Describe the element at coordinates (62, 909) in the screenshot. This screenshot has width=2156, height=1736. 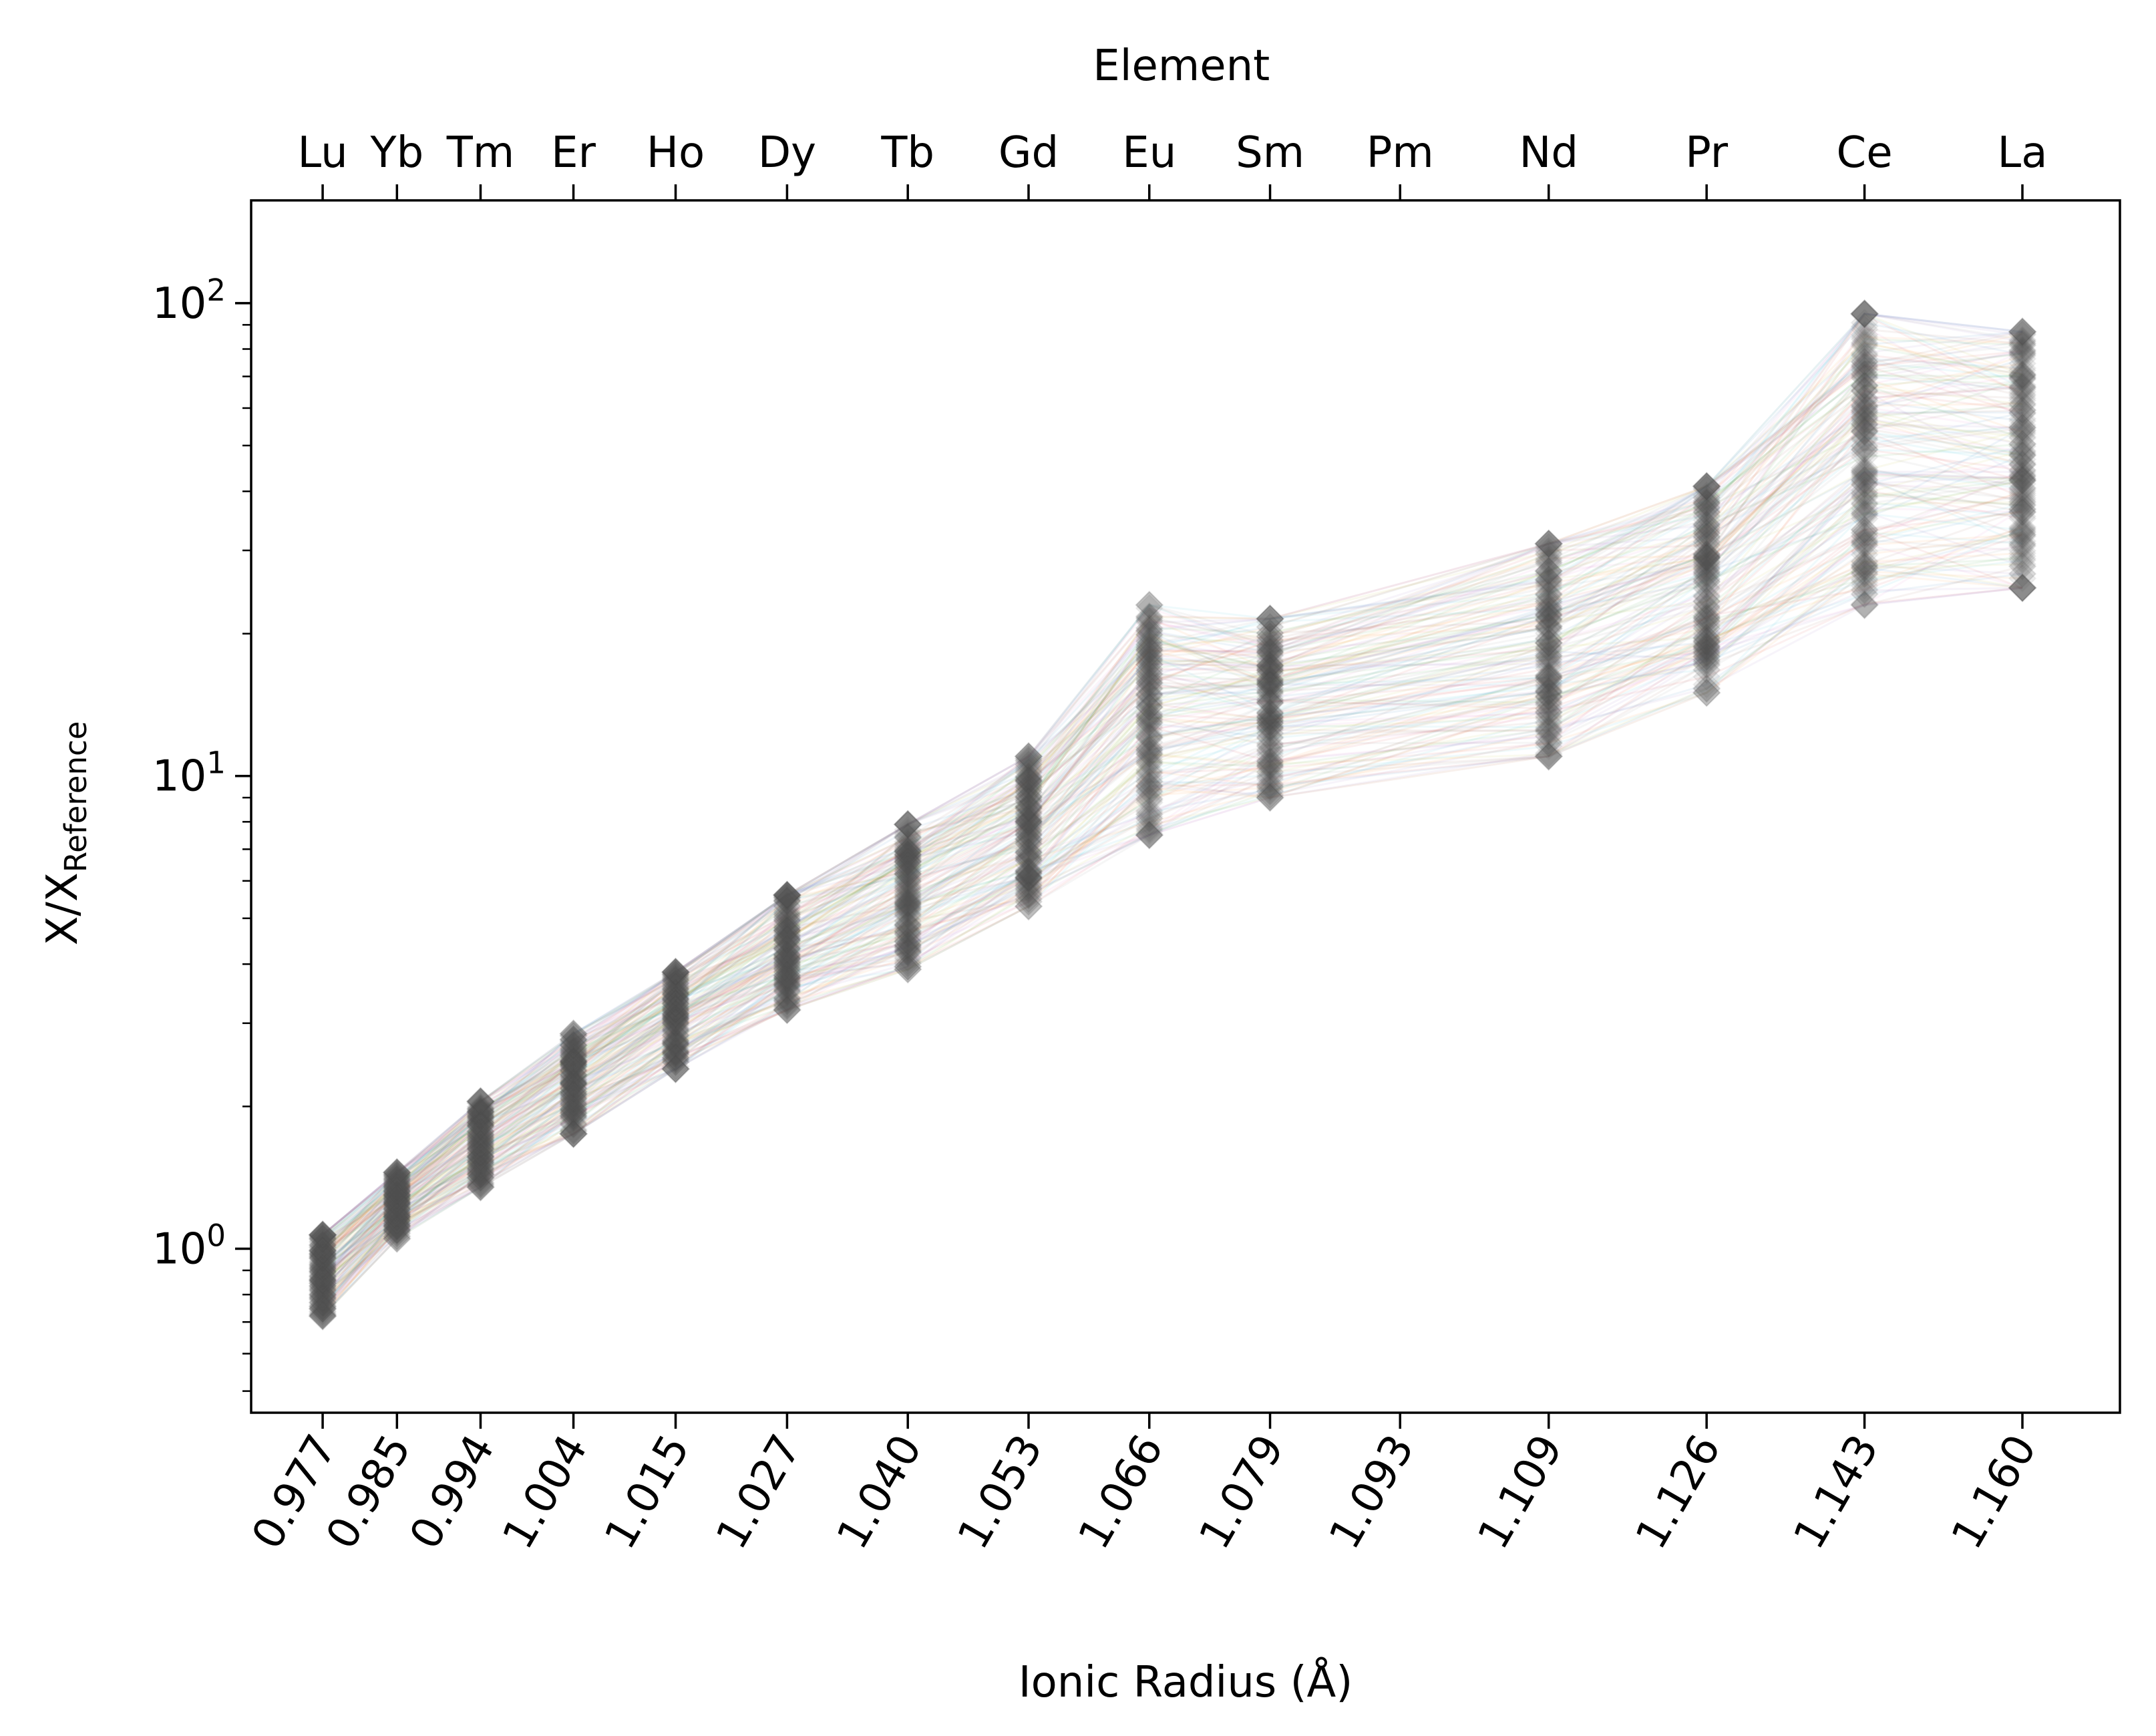
I see `y-axis-title-main: X/X` at that location.